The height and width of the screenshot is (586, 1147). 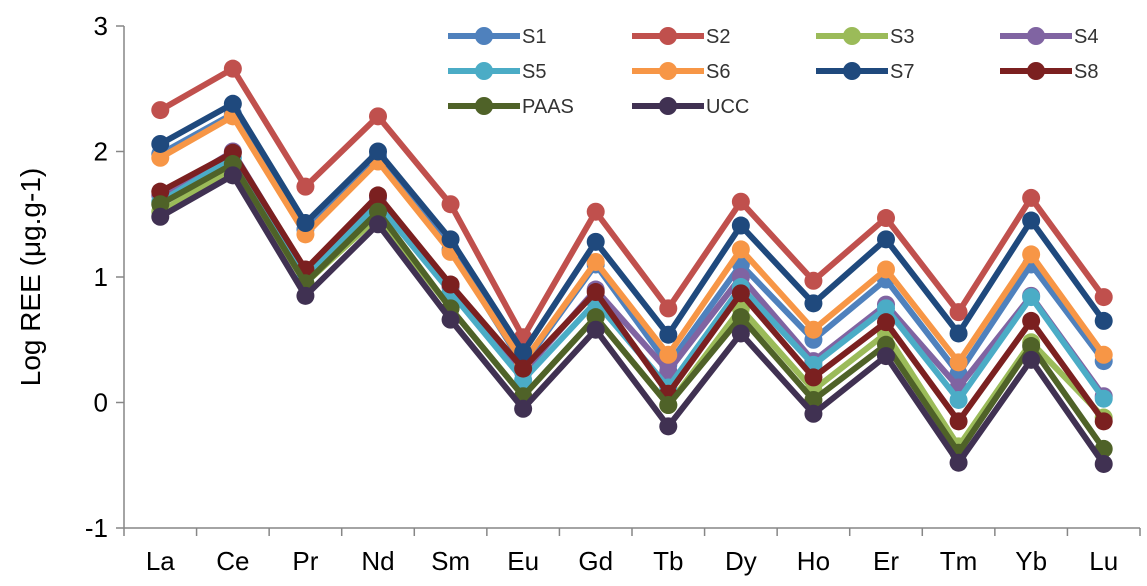 What do you see at coordinates (886, 561) in the screenshot?
I see `x-tick-label: Er` at bounding box center [886, 561].